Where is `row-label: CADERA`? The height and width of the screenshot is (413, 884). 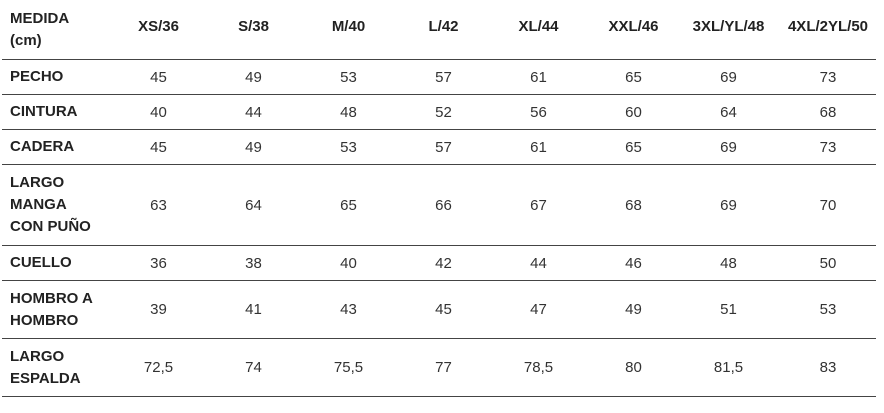 row-label: CADERA is located at coordinates (54, 147).